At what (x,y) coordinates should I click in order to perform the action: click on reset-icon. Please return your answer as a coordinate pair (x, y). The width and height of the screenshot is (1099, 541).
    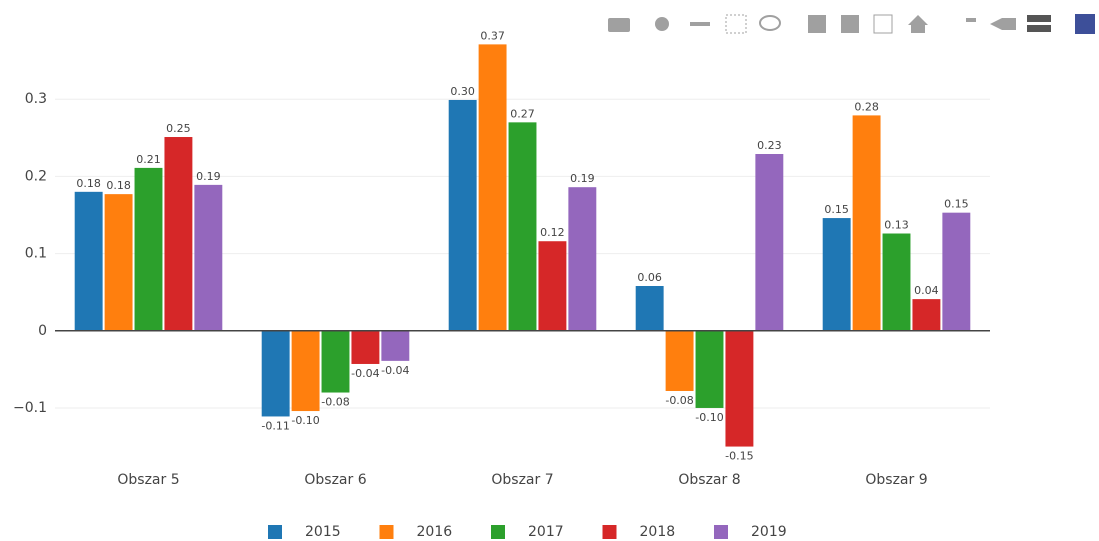
    Looking at the image, I should click on (918, 24).